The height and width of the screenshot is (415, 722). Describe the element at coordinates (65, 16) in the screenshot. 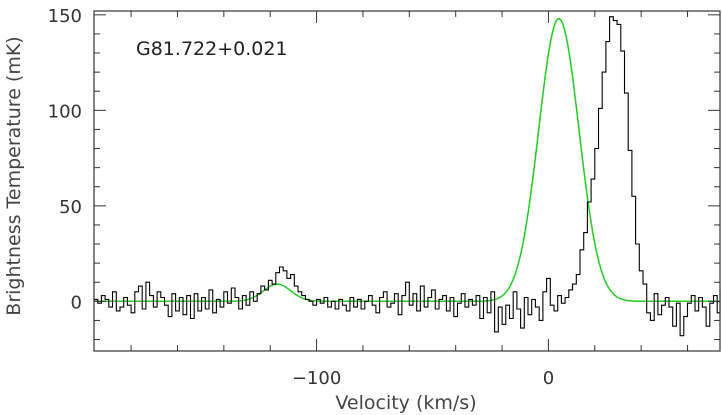

I see `y-tick-label: 150` at that location.